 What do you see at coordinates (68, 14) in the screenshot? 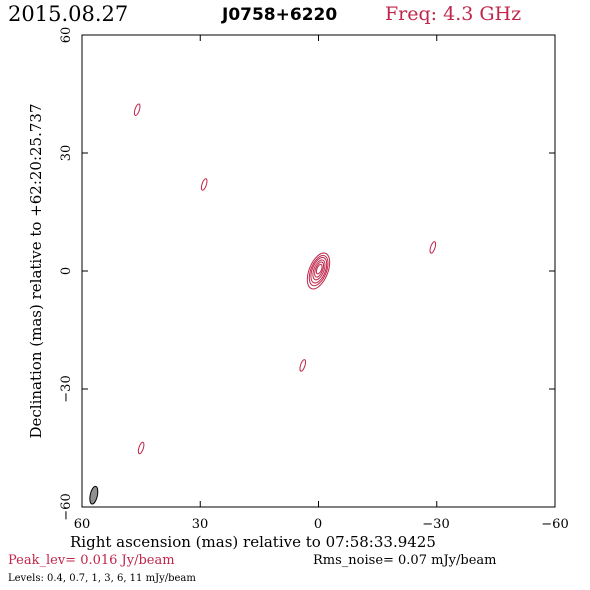
I see `date-title: 2015.08.27` at bounding box center [68, 14].